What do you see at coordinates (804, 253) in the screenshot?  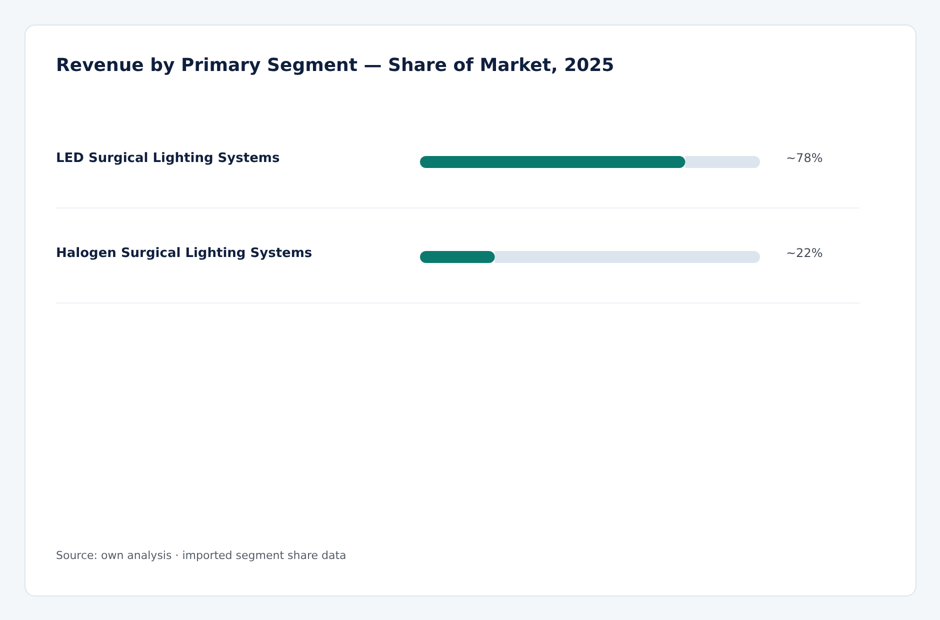 I see `data-label: ~22%` at bounding box center [804, 253].